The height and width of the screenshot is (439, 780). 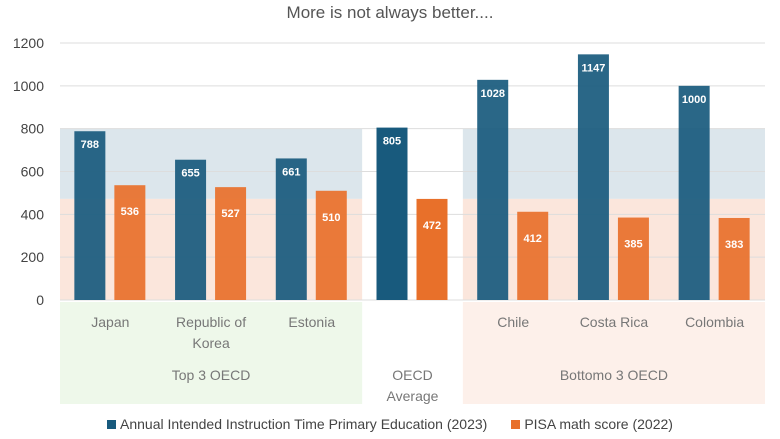 What do you see at coordinates (211, 353) in the screenshot?
I see `group-box-top3` at bounding box center [211, 353].